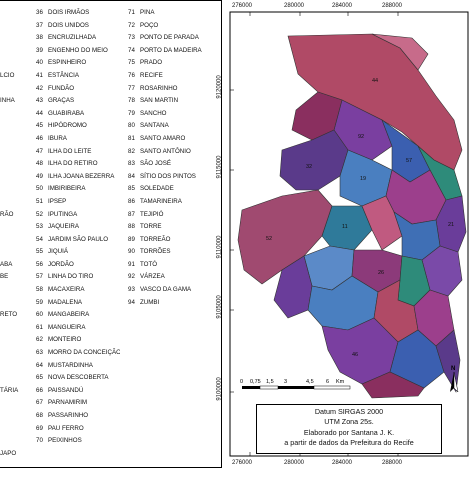 The height and width of the screenshot is (479, 474). Describe the element at coordinates (393, 385) in the screenshot. I see `region-shape` at that location.